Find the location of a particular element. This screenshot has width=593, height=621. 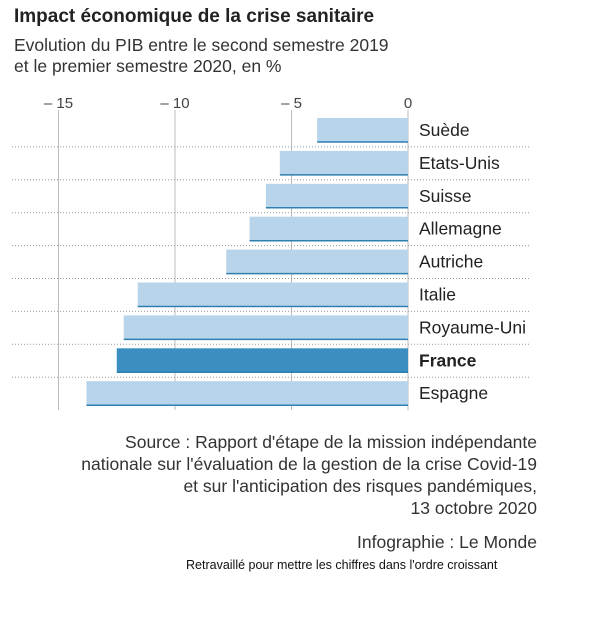

category-label-6: Royaume-Uni is located at coordinates (472, 327).